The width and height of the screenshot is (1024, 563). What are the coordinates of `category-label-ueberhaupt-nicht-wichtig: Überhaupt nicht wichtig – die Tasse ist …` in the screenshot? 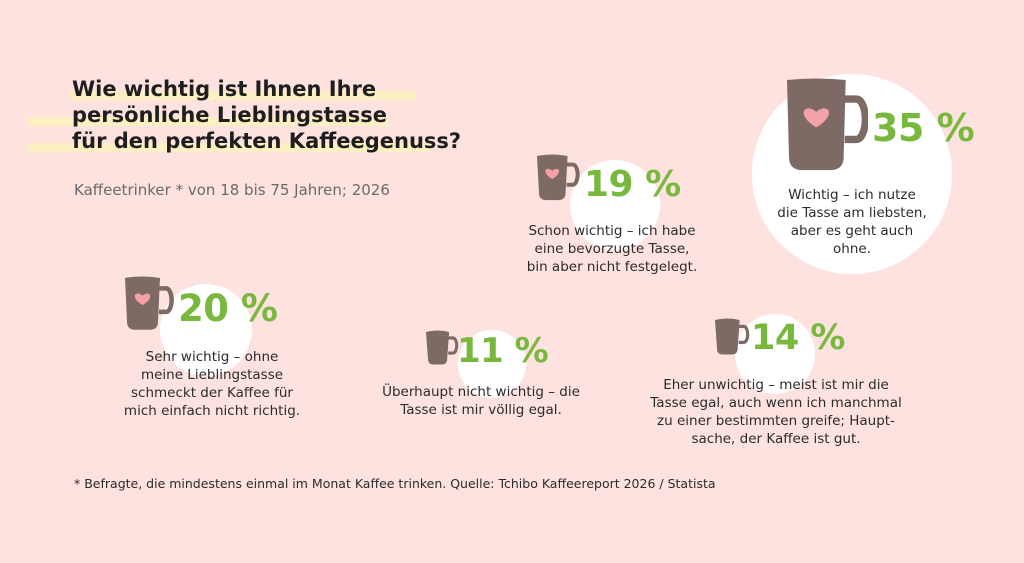 It's located at (481, 401).